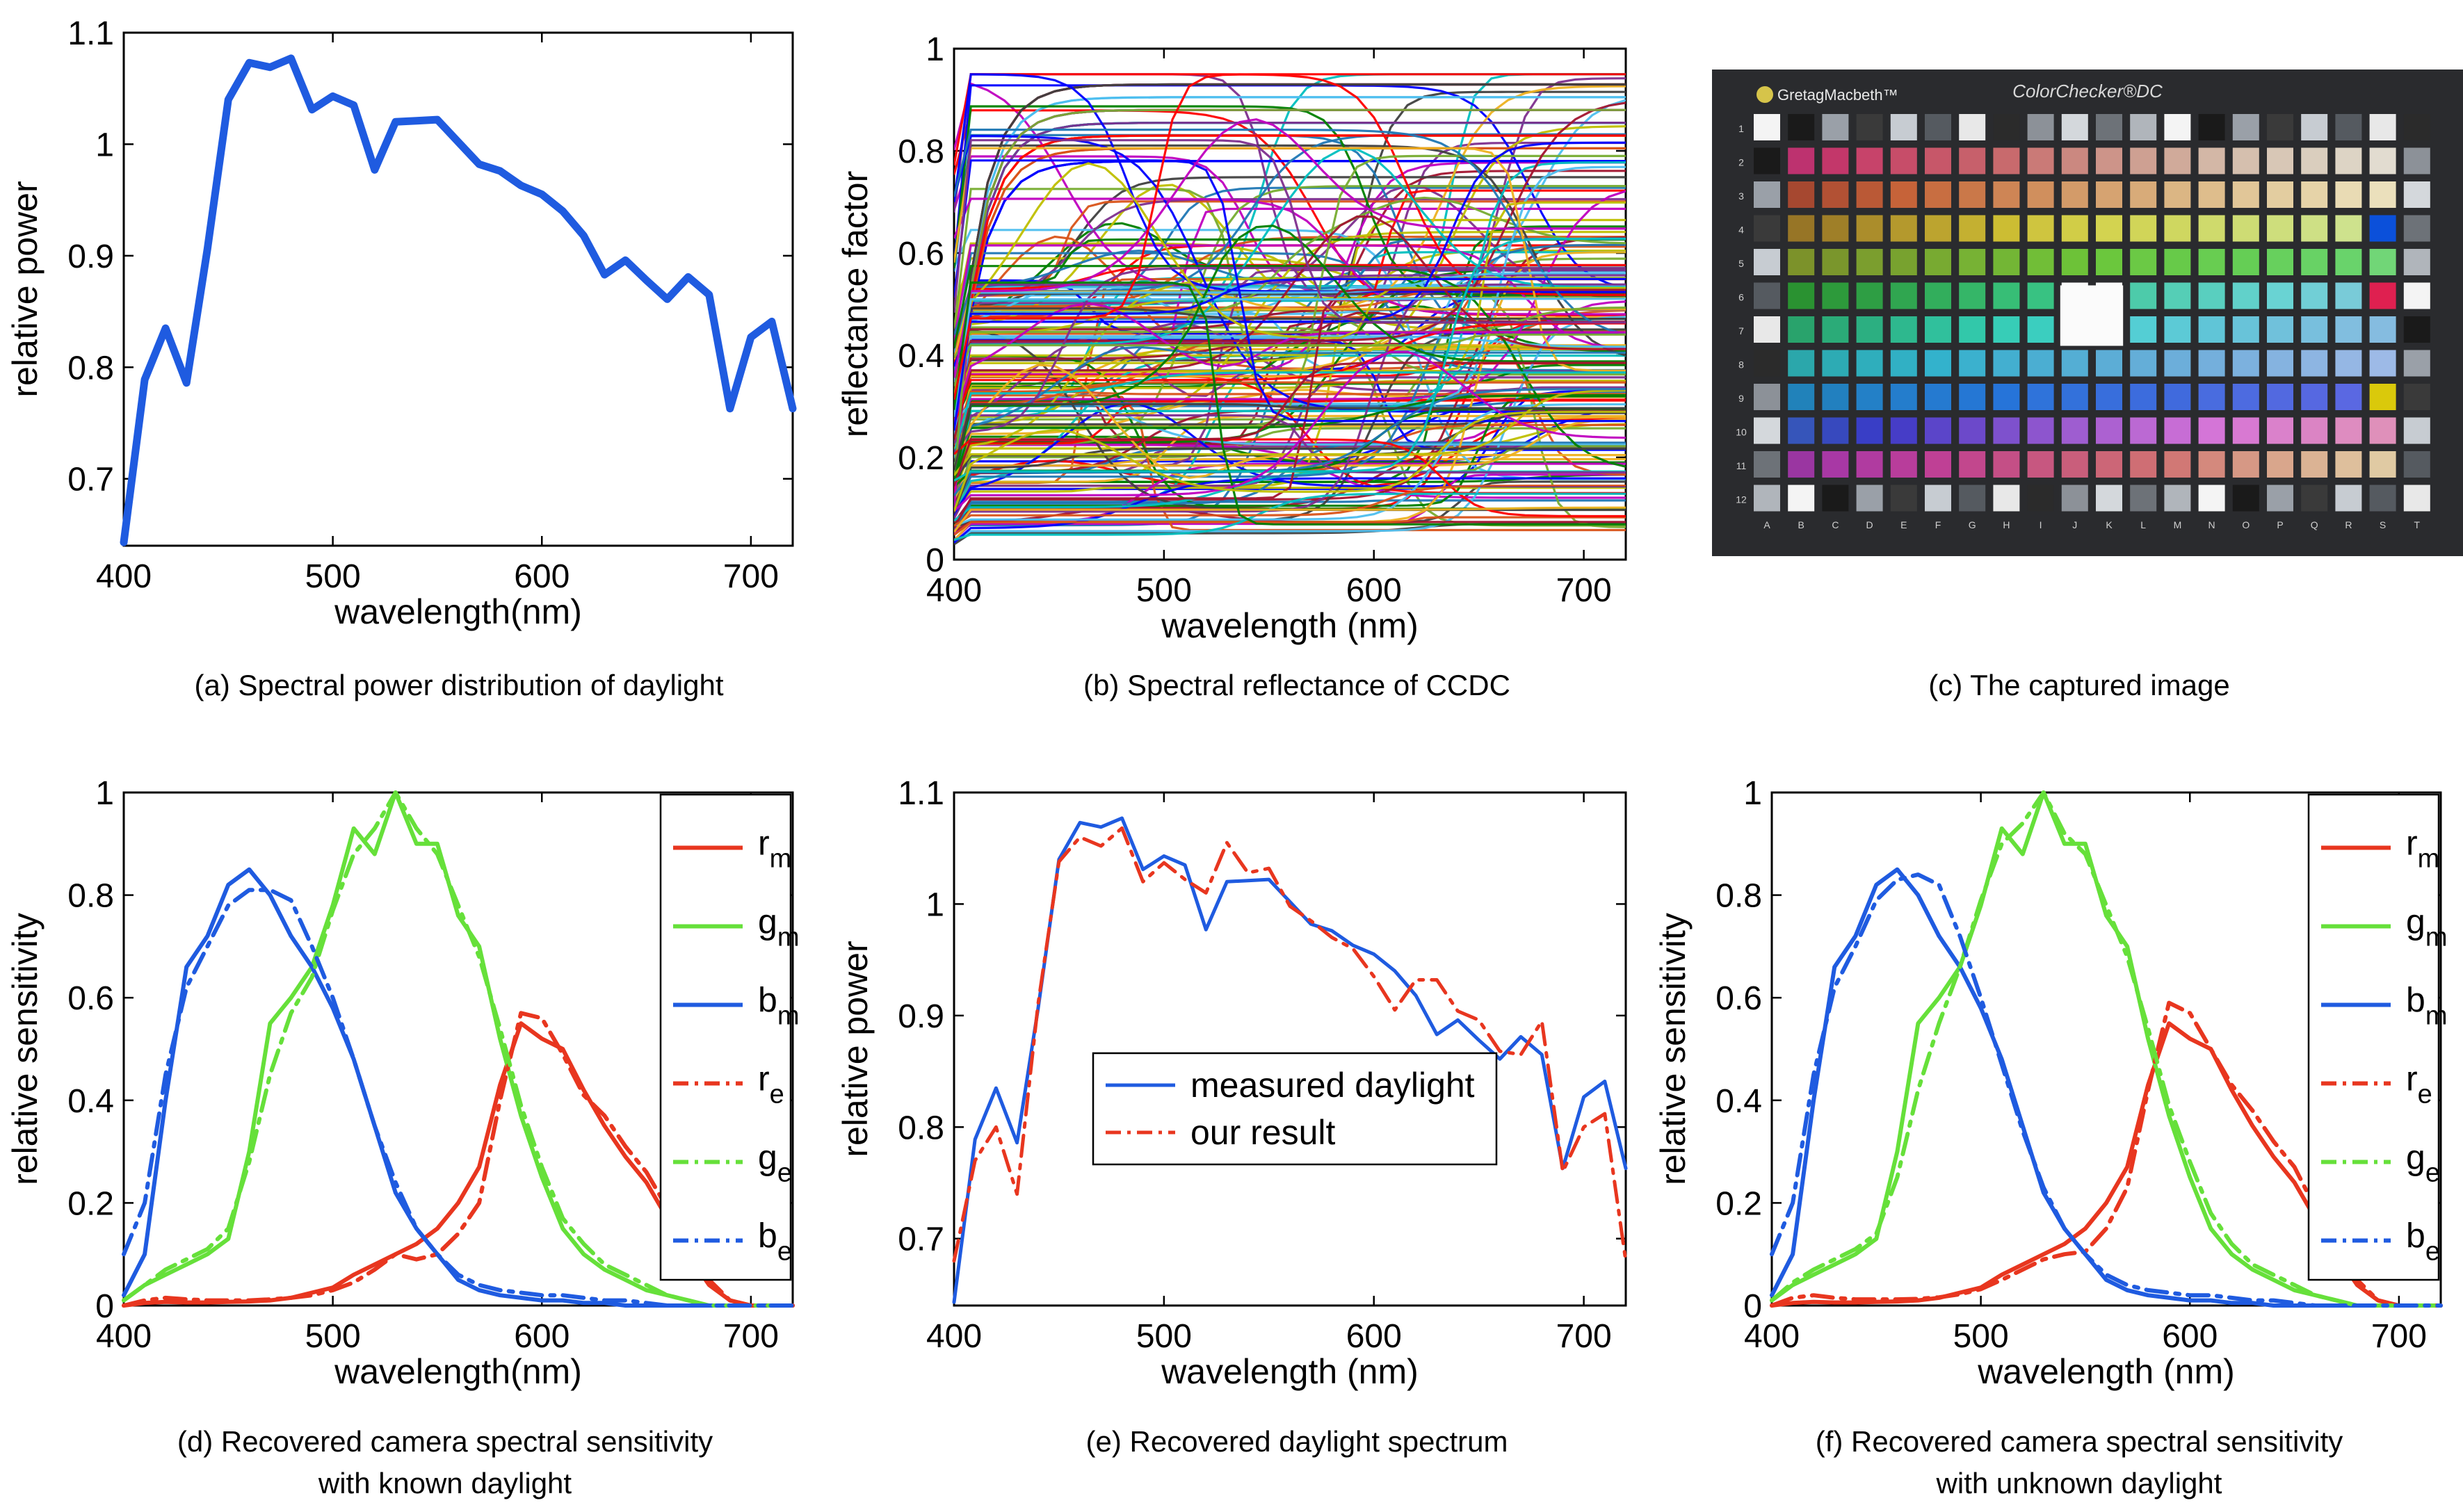 The height and width of the screenshot is (1512, 2463). What do you see at coordinates (2079, 685) in the screenshot?
I see `caption-c: (c) The captured image` at bounding box center [2079, 685].